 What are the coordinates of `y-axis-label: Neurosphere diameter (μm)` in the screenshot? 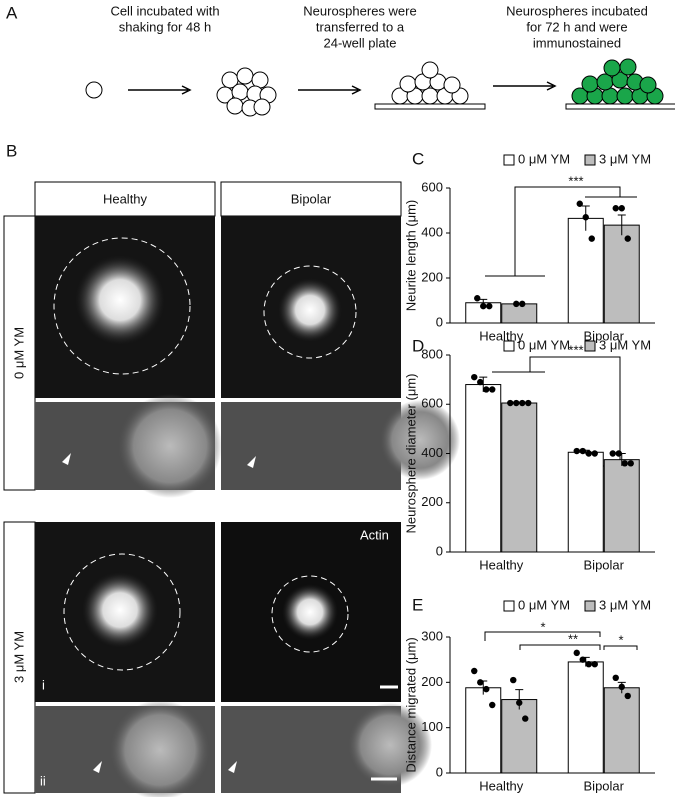 It's located at (410, 454).